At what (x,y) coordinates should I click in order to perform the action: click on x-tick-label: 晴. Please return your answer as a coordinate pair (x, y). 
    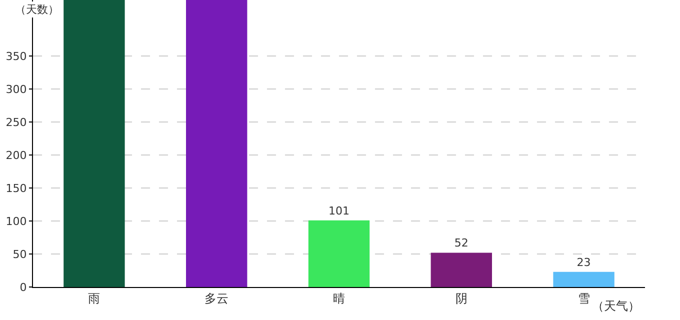
    Looking at the image, I should click on (339, 298).